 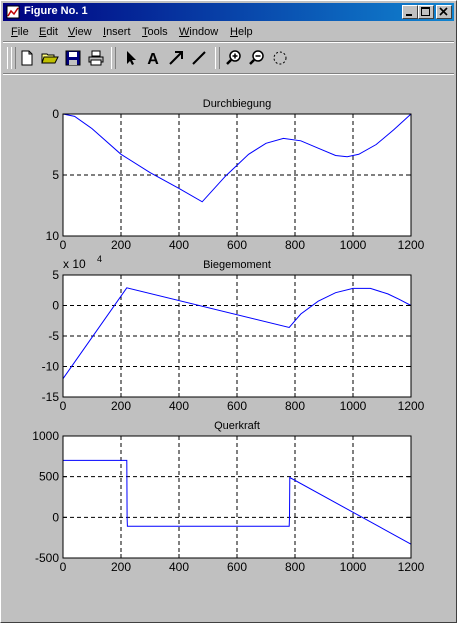 I want to click on zoom-out-button, so click(x=257, y=58).